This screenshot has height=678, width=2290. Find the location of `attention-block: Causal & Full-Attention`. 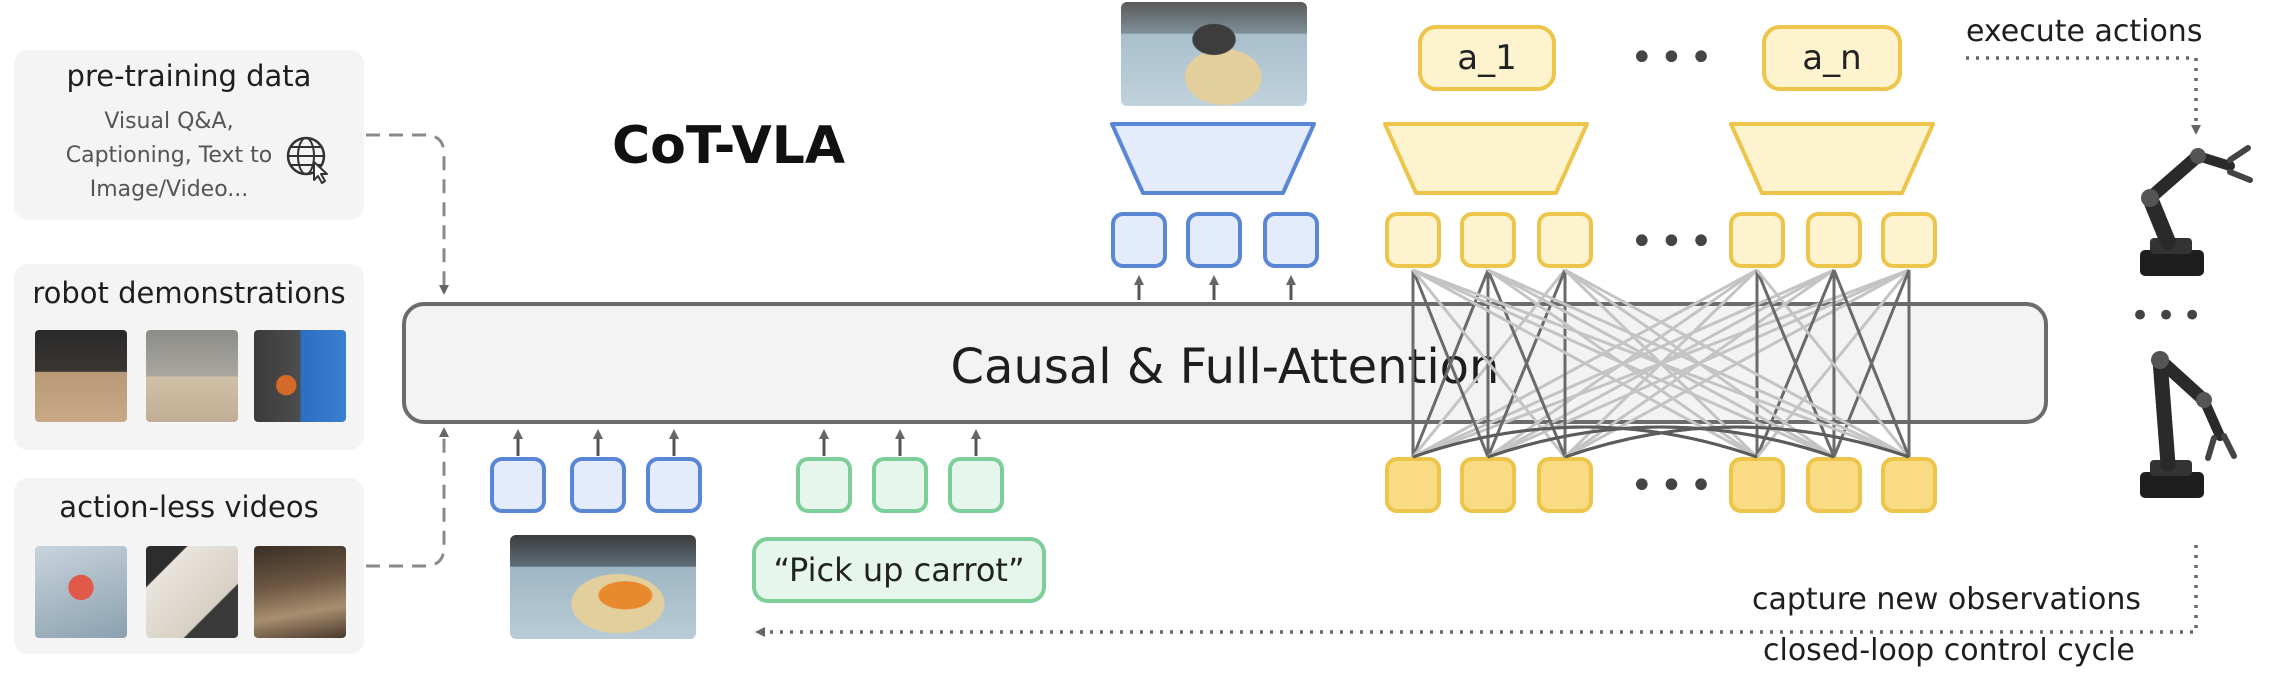

attention-block: Causal & Full-Attention is located at coordinates (1225, 363).